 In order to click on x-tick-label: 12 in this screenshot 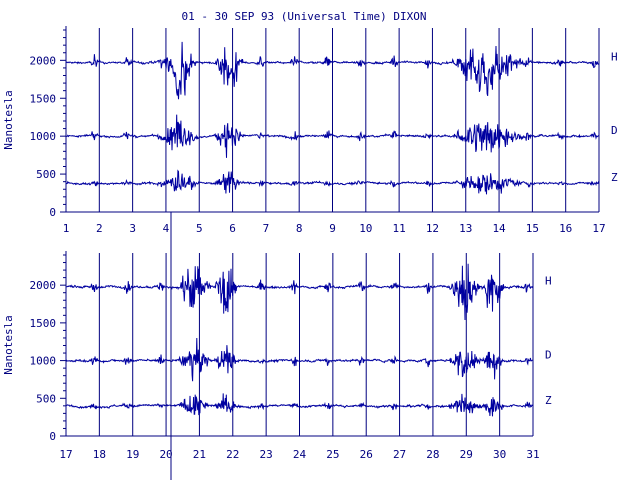, I will do `click(432, 228)`.